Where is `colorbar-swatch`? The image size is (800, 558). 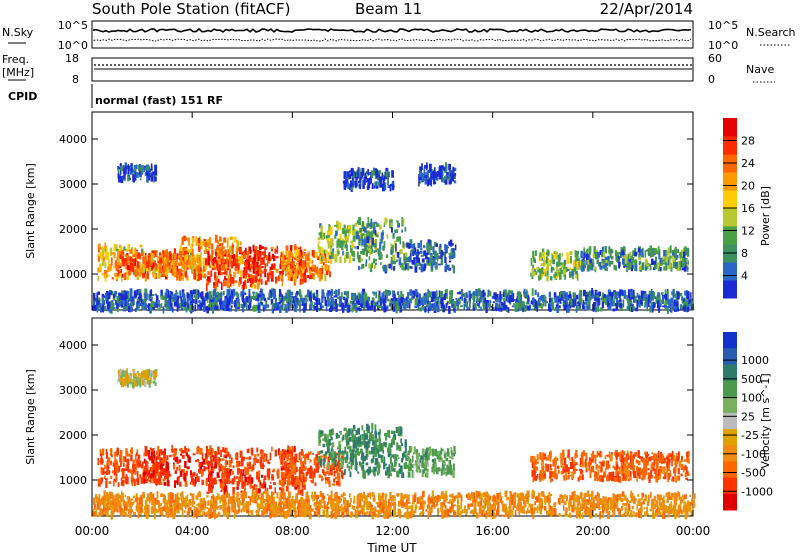
colorbar-swatch is located at coordinates (730, 181).